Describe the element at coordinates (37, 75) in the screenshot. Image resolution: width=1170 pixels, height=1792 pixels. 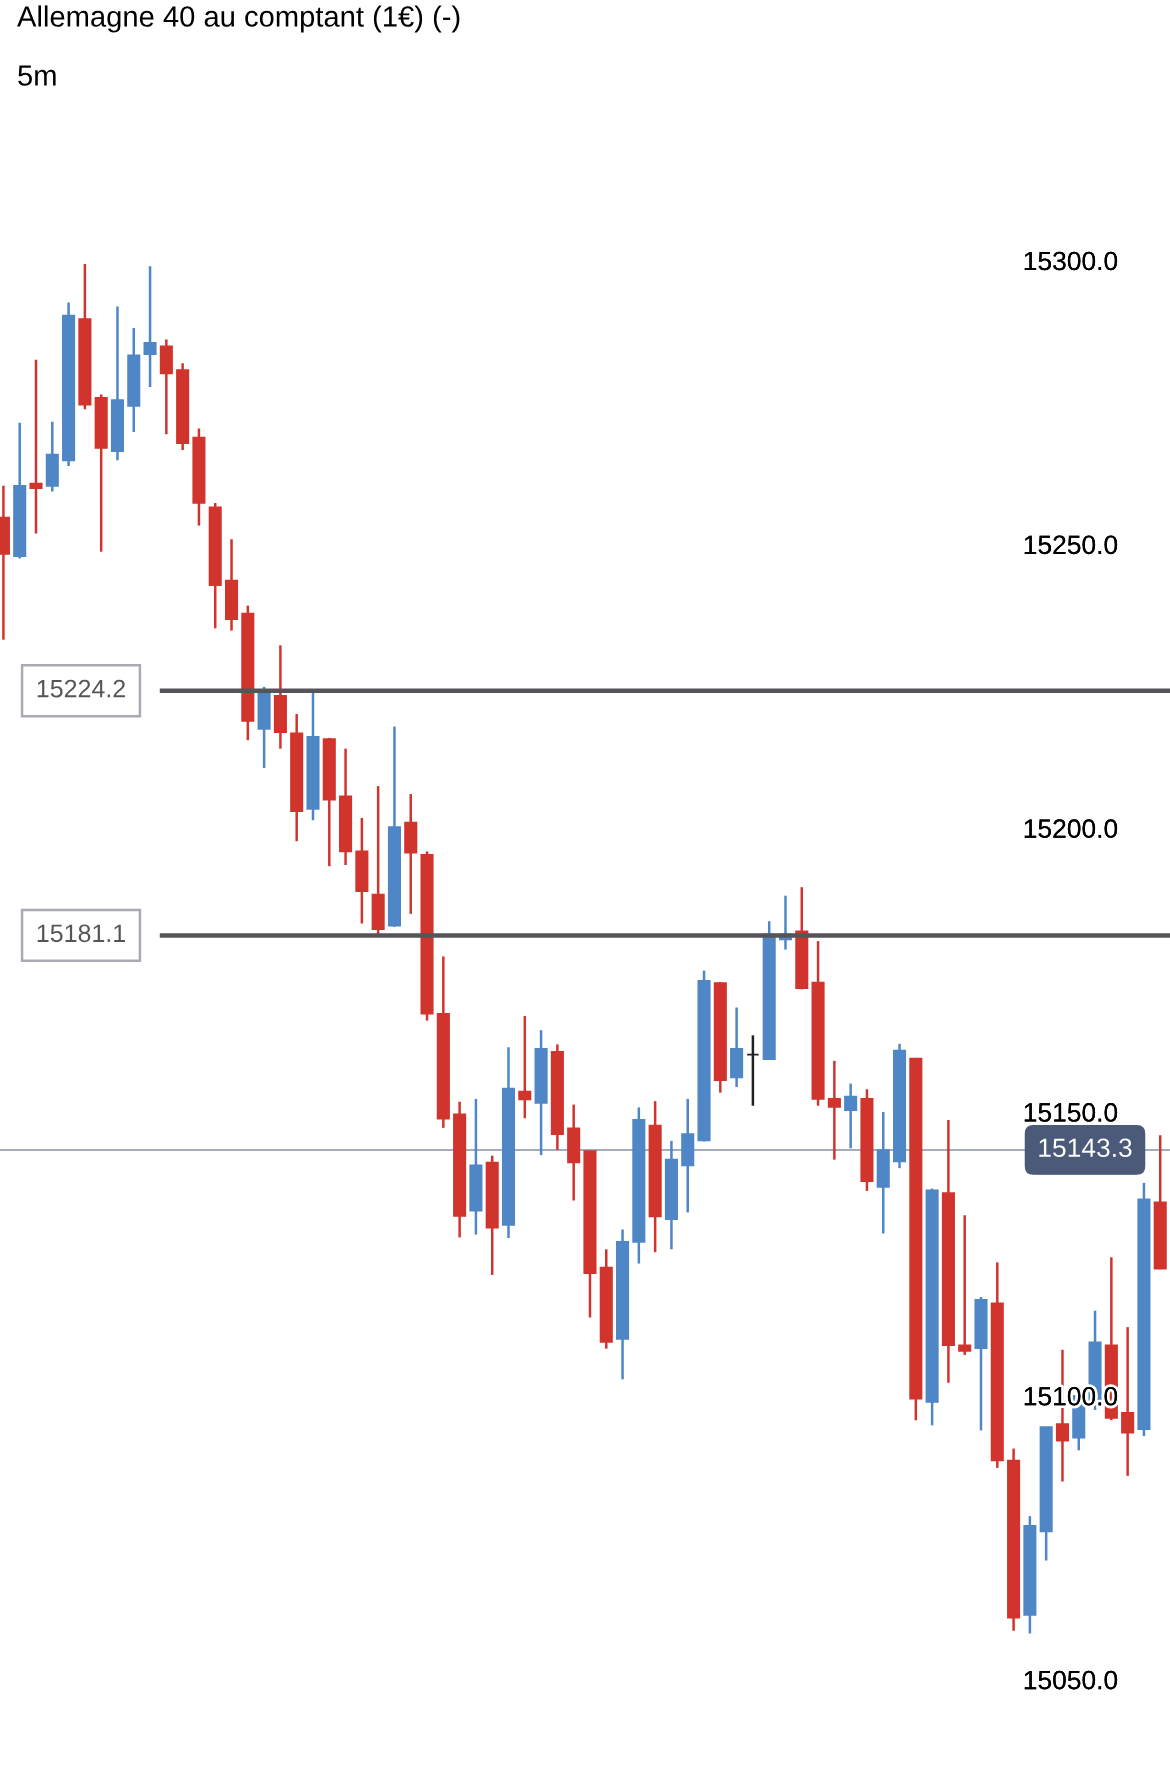
I see `chart-subtitle: 5m` at that location.